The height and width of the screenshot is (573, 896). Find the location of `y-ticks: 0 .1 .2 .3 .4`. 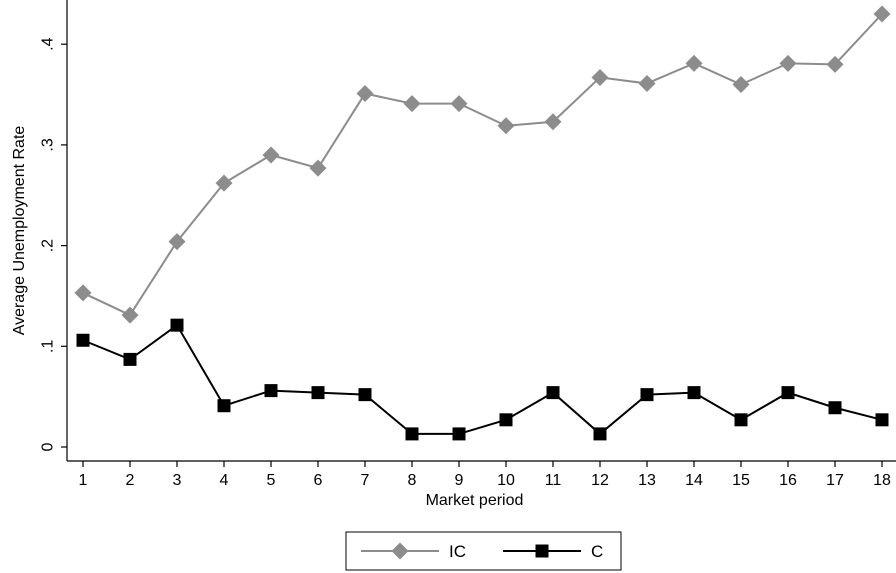

y-ticks: 0 .1 .2 .3 .4 is located at coordinates (53, 244).